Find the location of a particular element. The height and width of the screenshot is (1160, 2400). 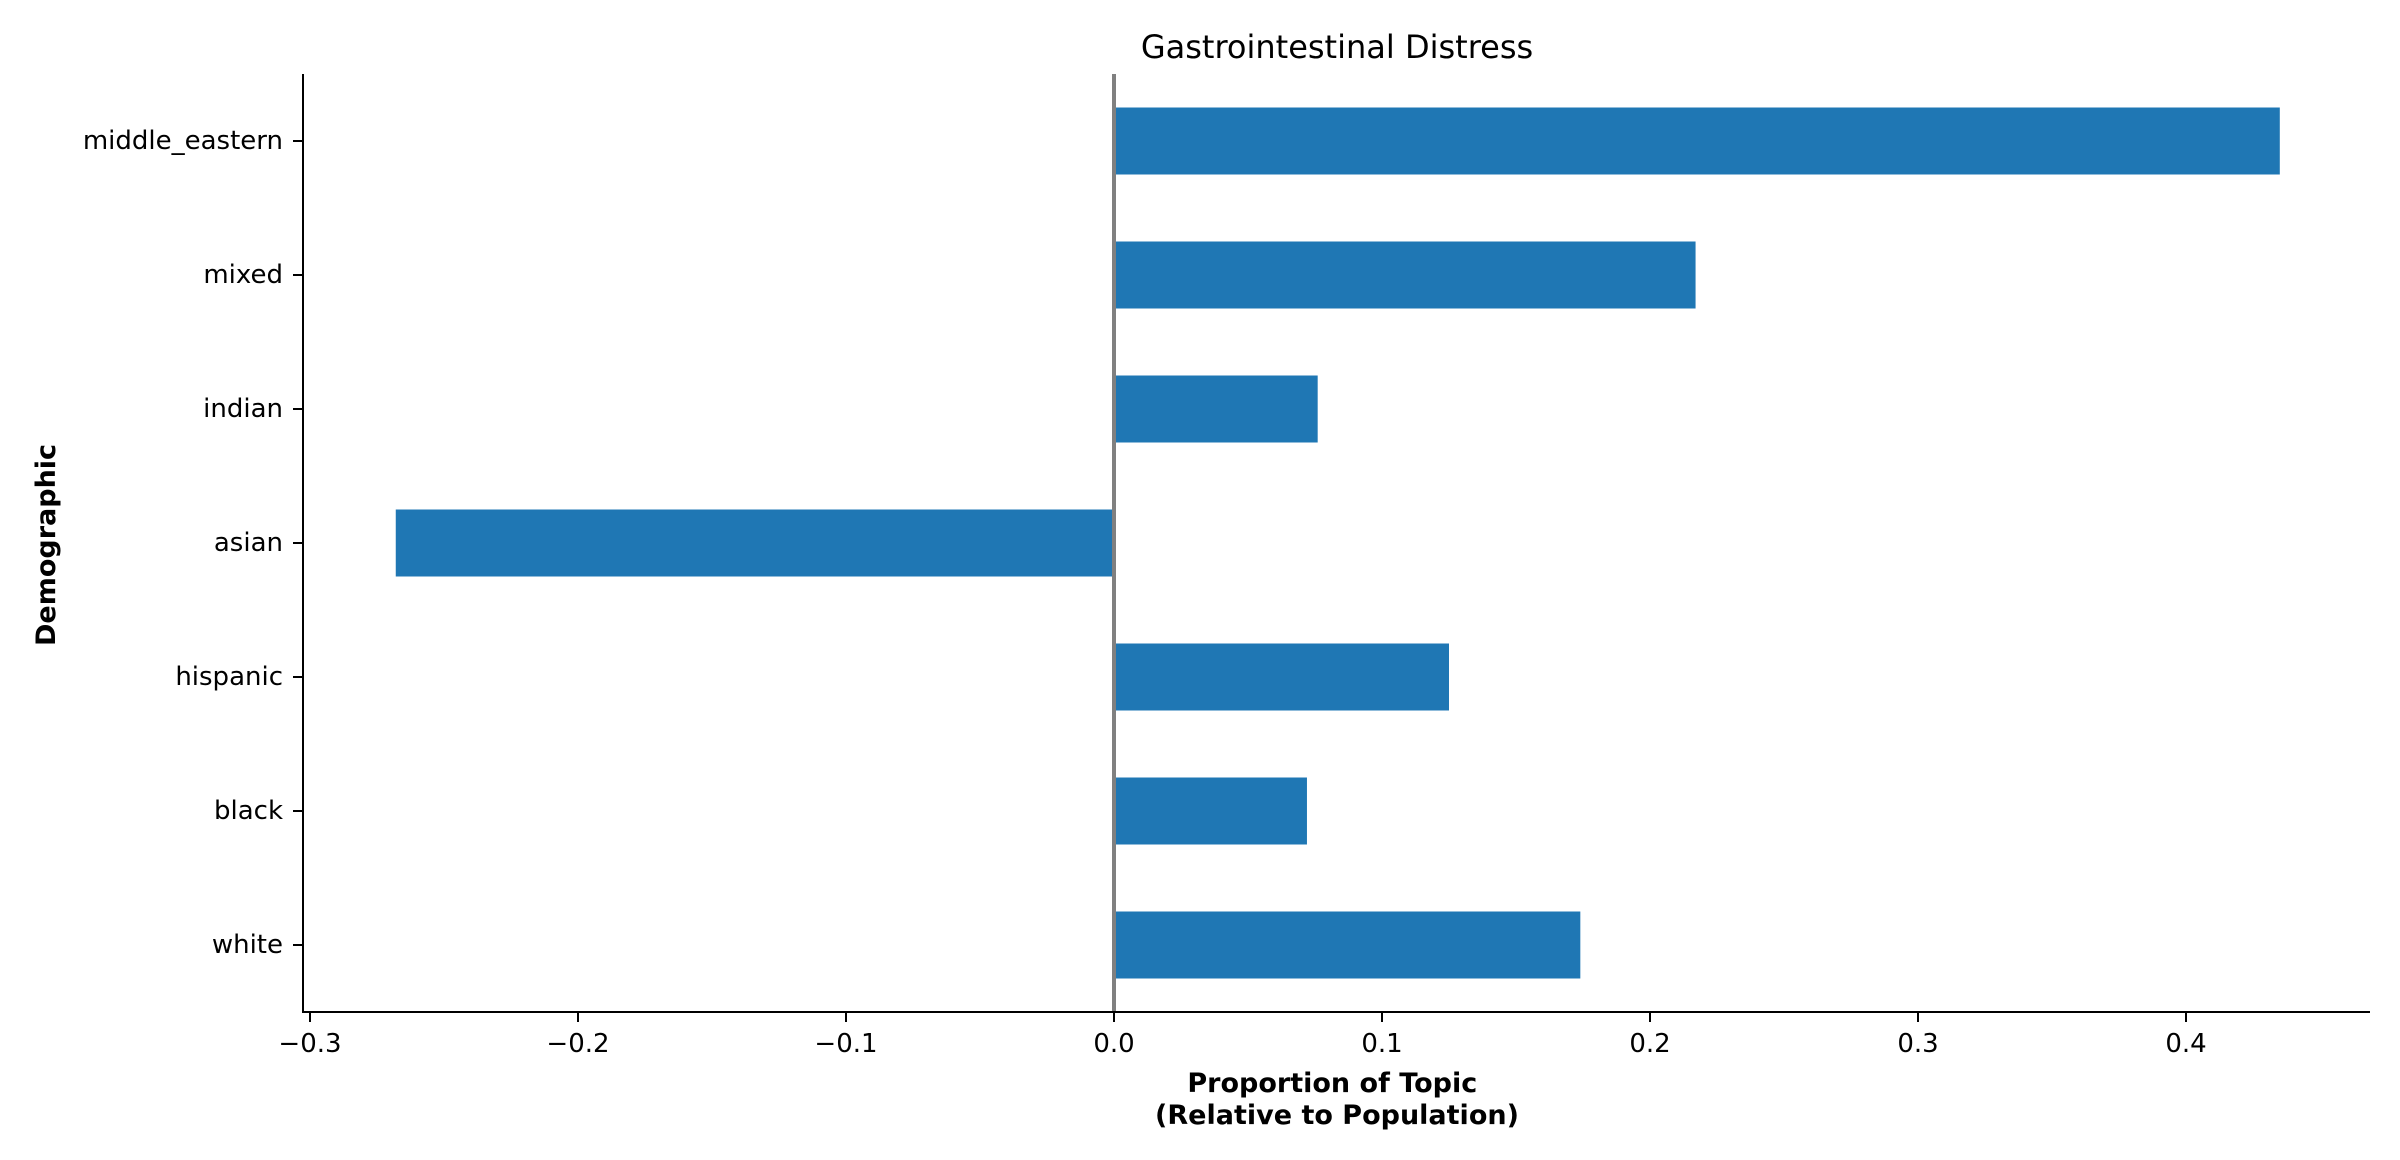

x-axis-ticks: −0.3 −0.2 −0.1 0.0 0.1 0.2 0.3 0.4 is located at coordinates (1242, 1035).